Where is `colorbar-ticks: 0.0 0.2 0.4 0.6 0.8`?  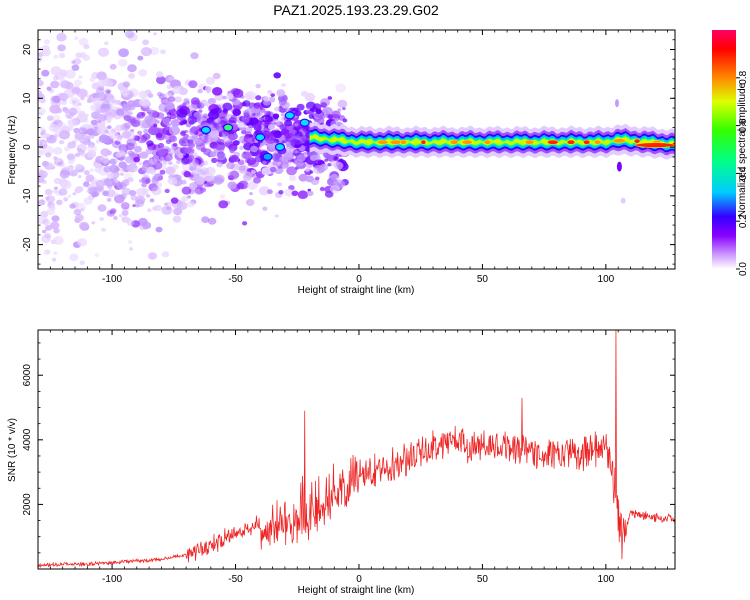 colorbar-ticks: 0.0 0.2 0.4 0.6 0.8 is located at coordinates (742, 173).